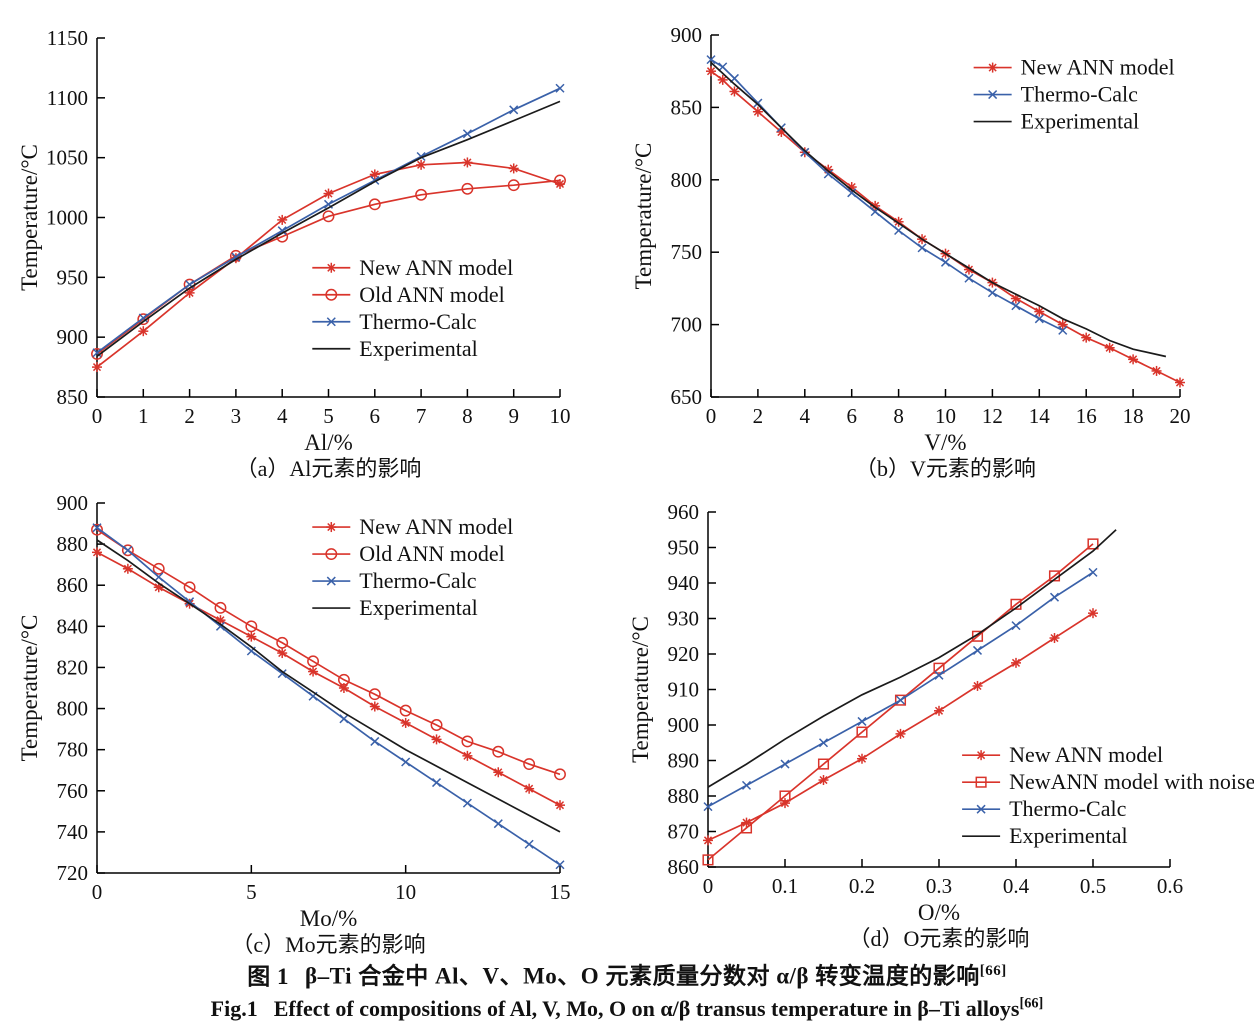 This screenshot has width=1254, height=1032. Describe the element at coordinates (67, 38) in the screenshot. I see `y-tick-label: 1150` at that location.